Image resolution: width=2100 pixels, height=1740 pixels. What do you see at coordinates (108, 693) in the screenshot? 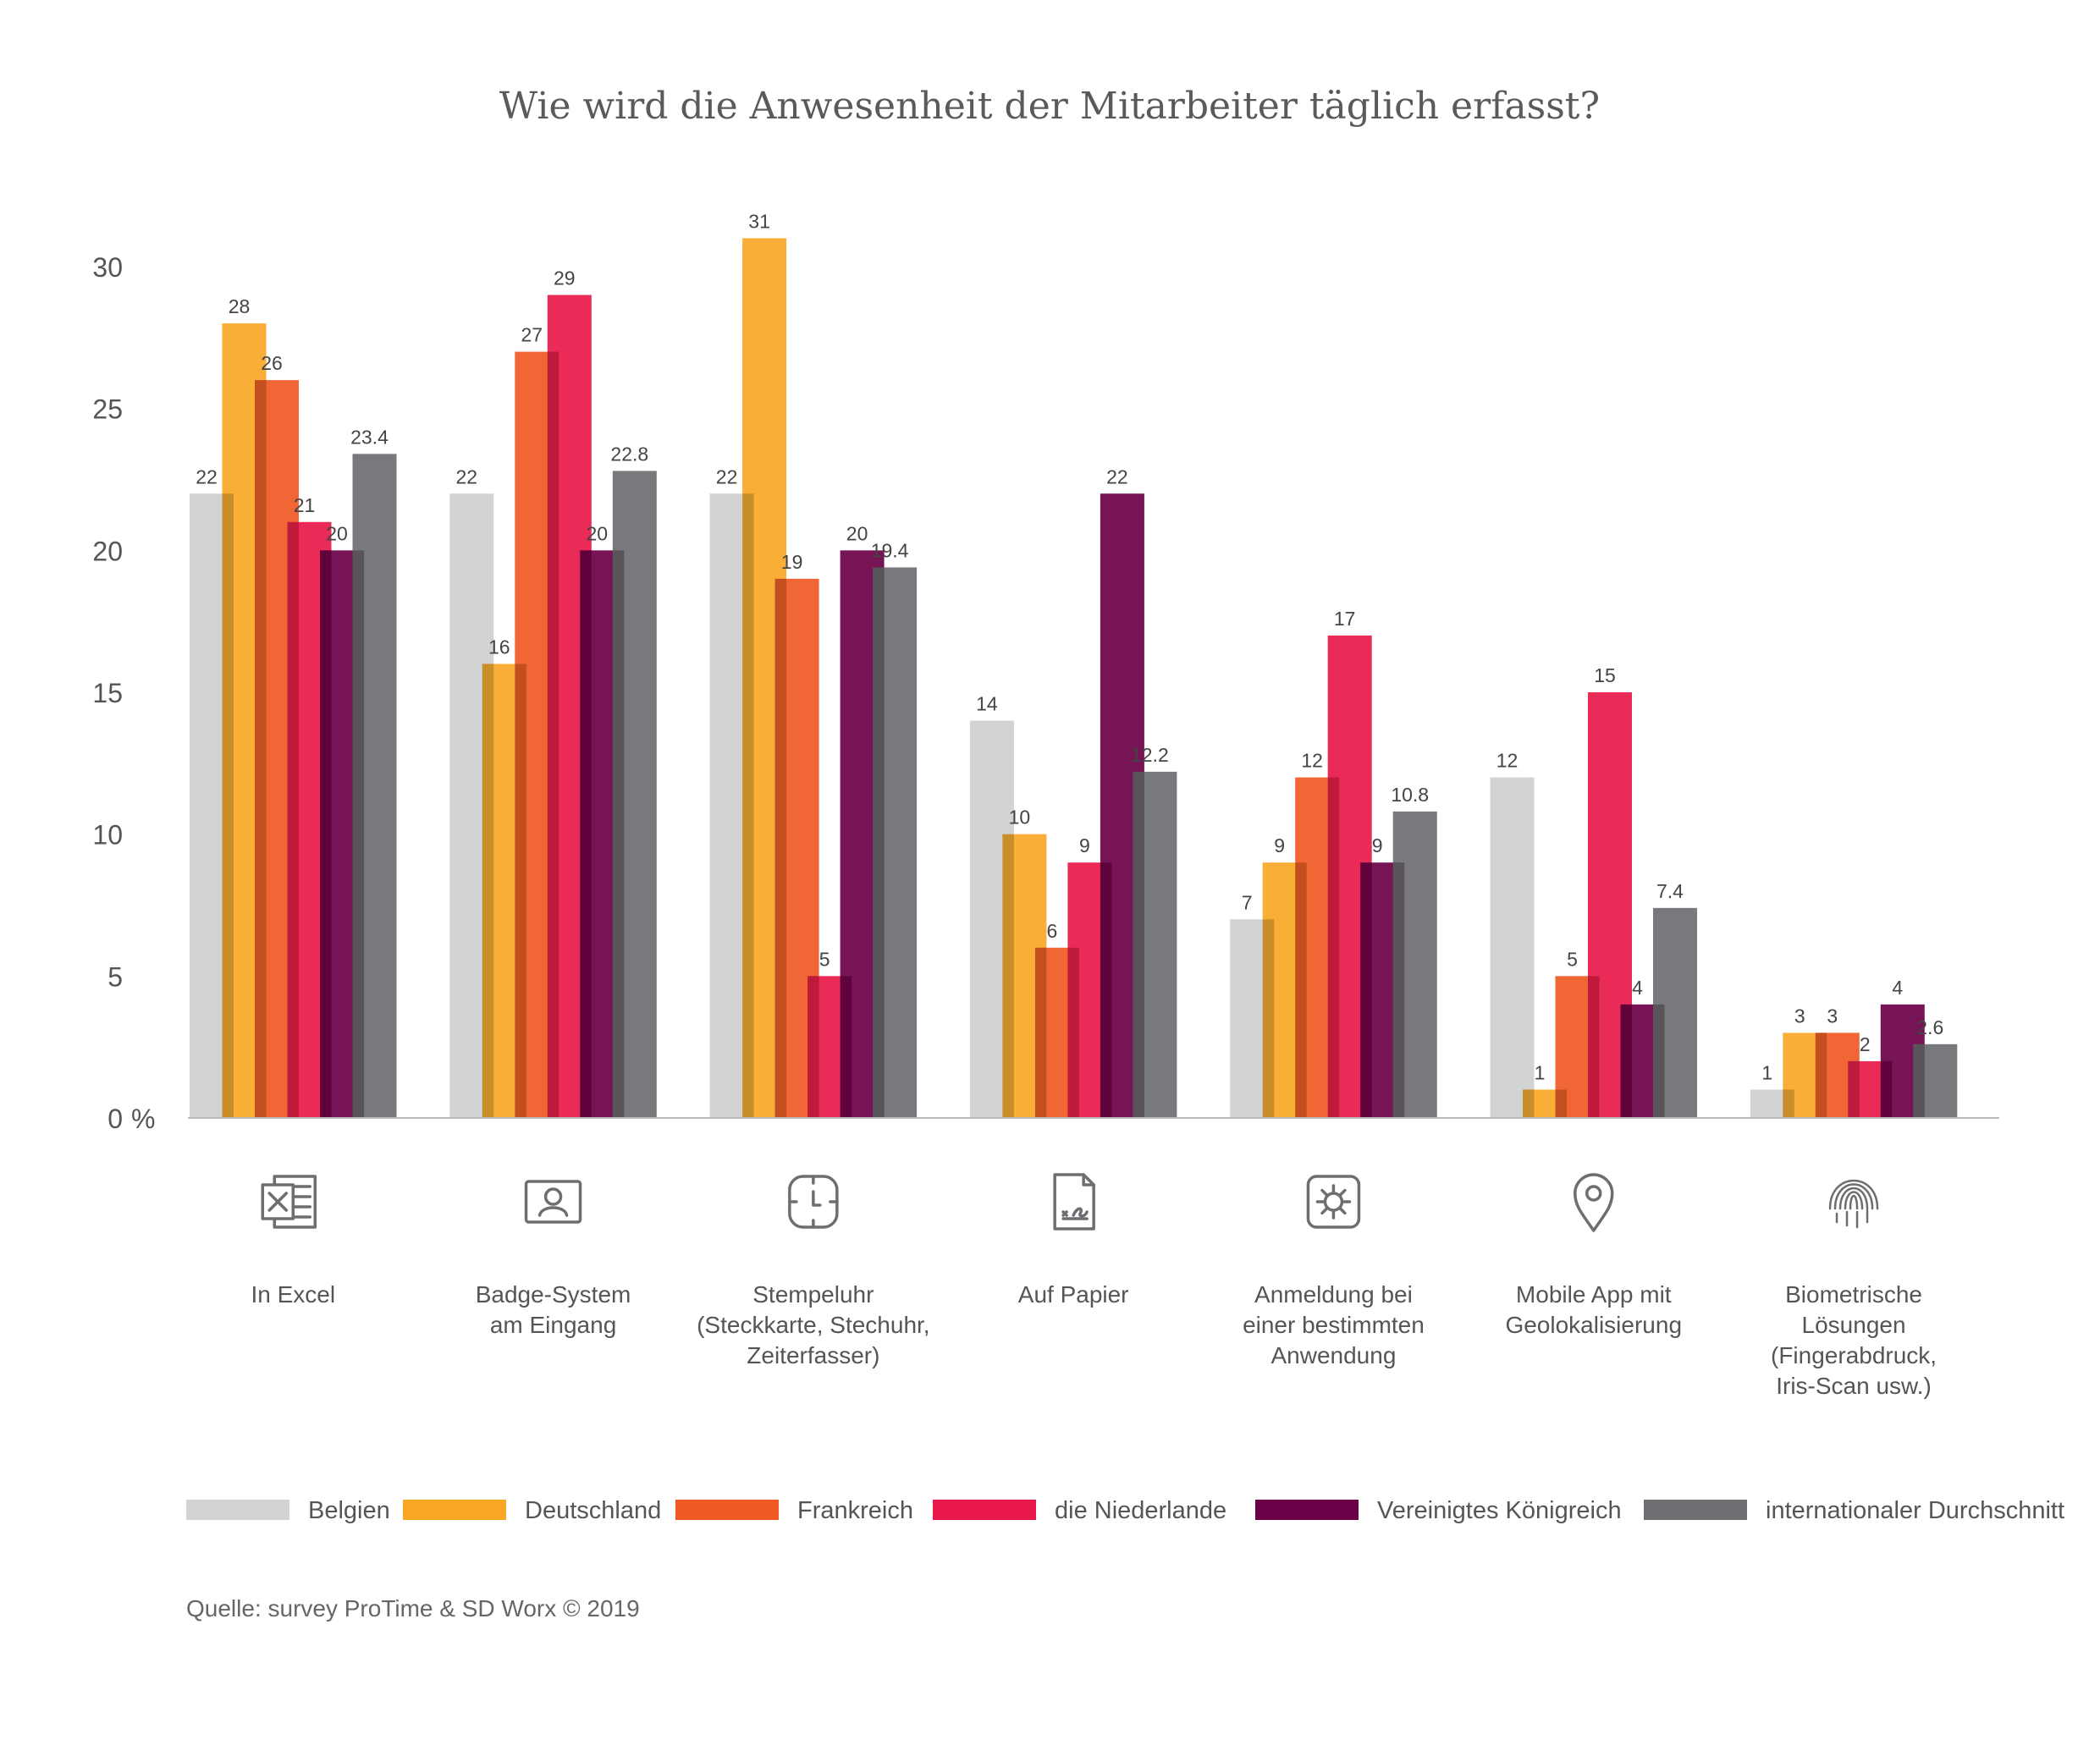
I see `y-tick-label: 15` at bounding box center [108, 693].